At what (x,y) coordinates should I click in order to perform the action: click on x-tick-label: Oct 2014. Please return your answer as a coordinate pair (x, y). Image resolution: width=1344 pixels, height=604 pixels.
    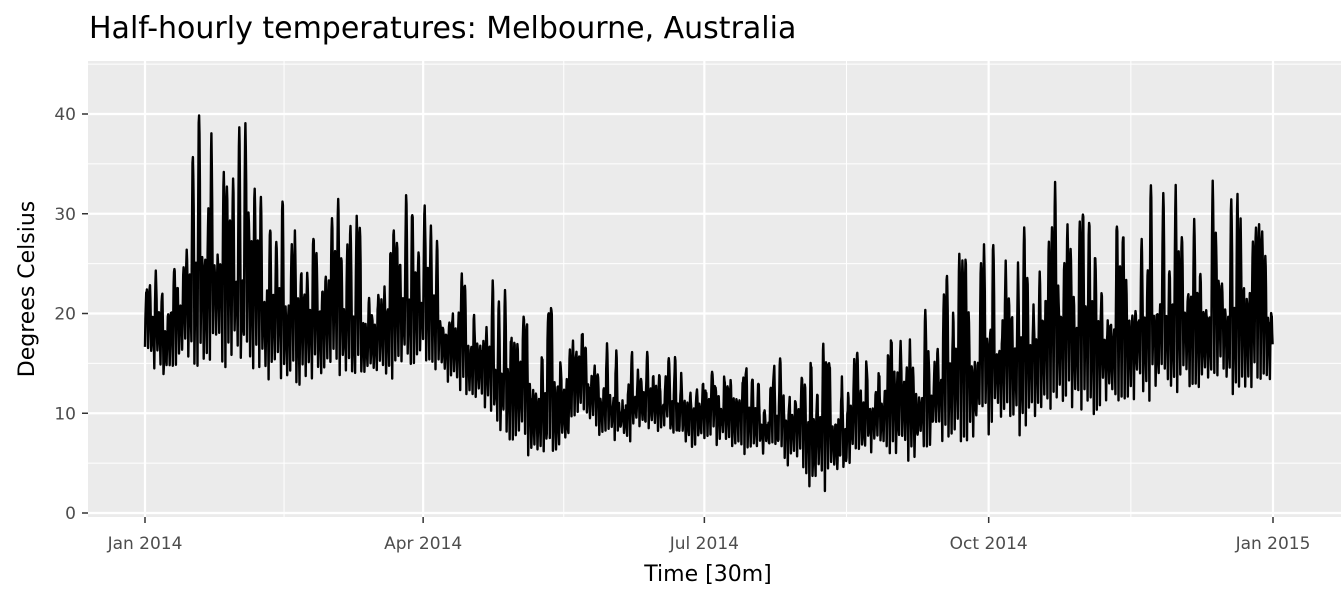
    Looking at the image, I should click on (989, 544).